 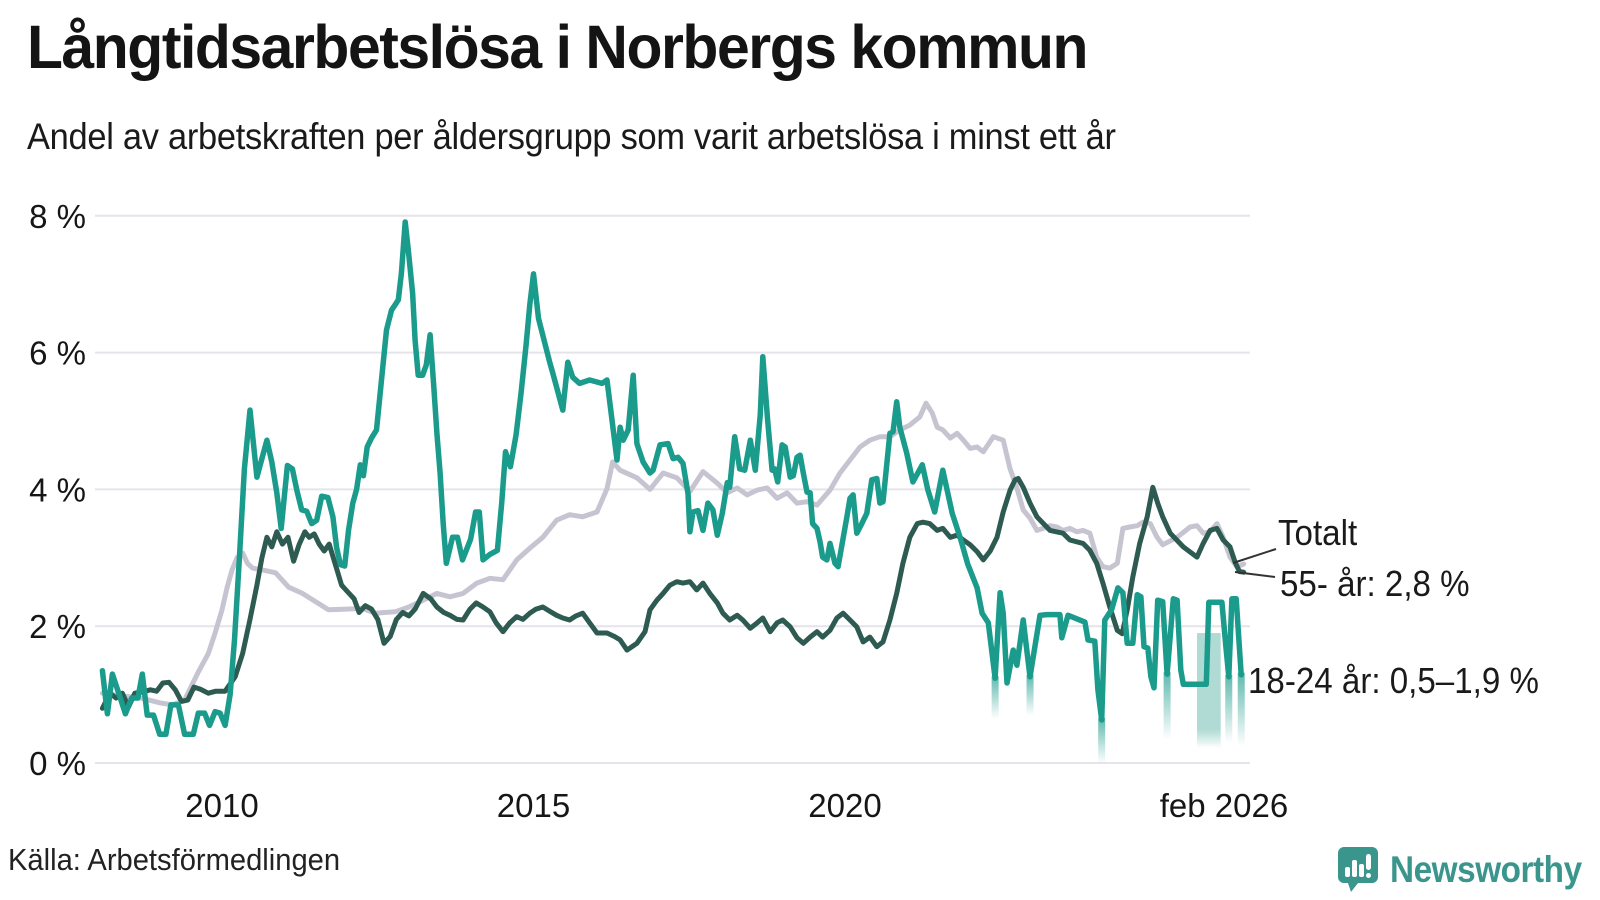 I want to click on page-title: Långtidsarbetslösa i Norbergs kommun, so click(x=557, y=47).